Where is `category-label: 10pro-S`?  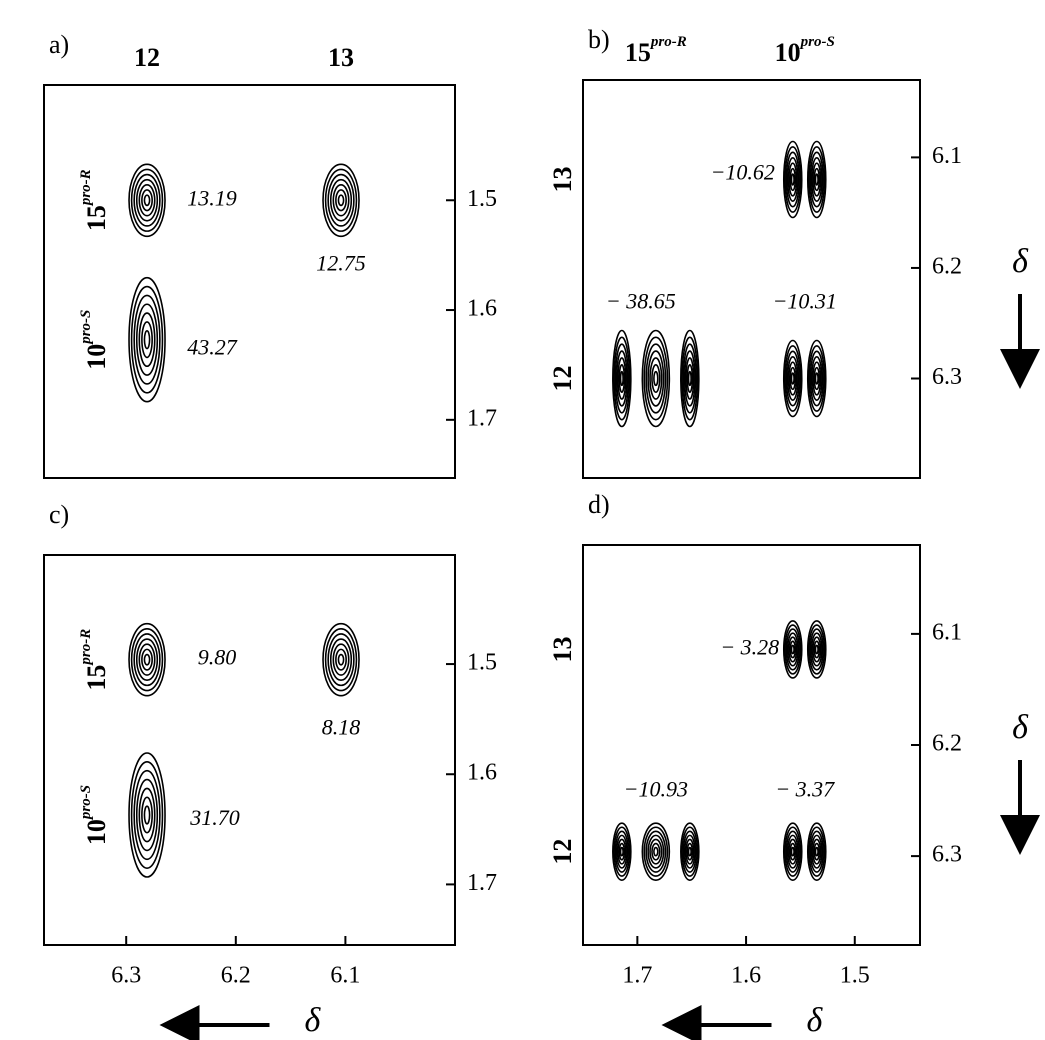 category-label: 10pro-S is located at coordinates (94, 340).